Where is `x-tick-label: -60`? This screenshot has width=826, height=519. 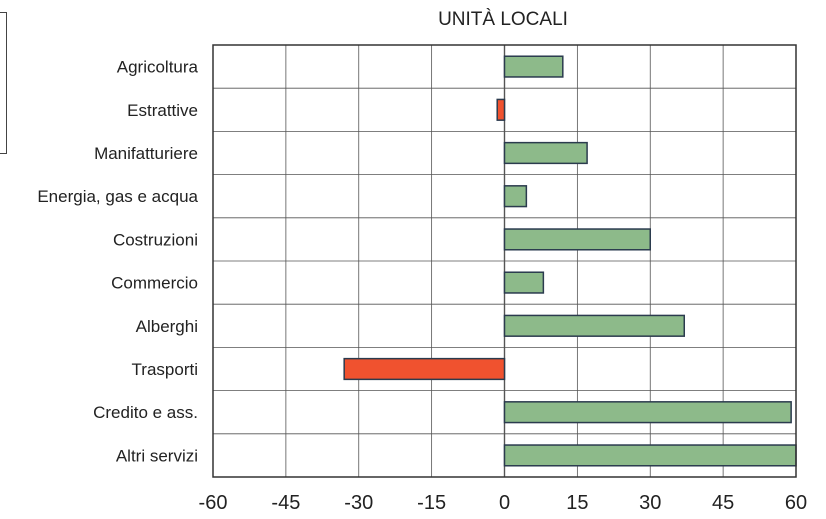
x-tick-label: -60 is located at coordinates (213, 503).